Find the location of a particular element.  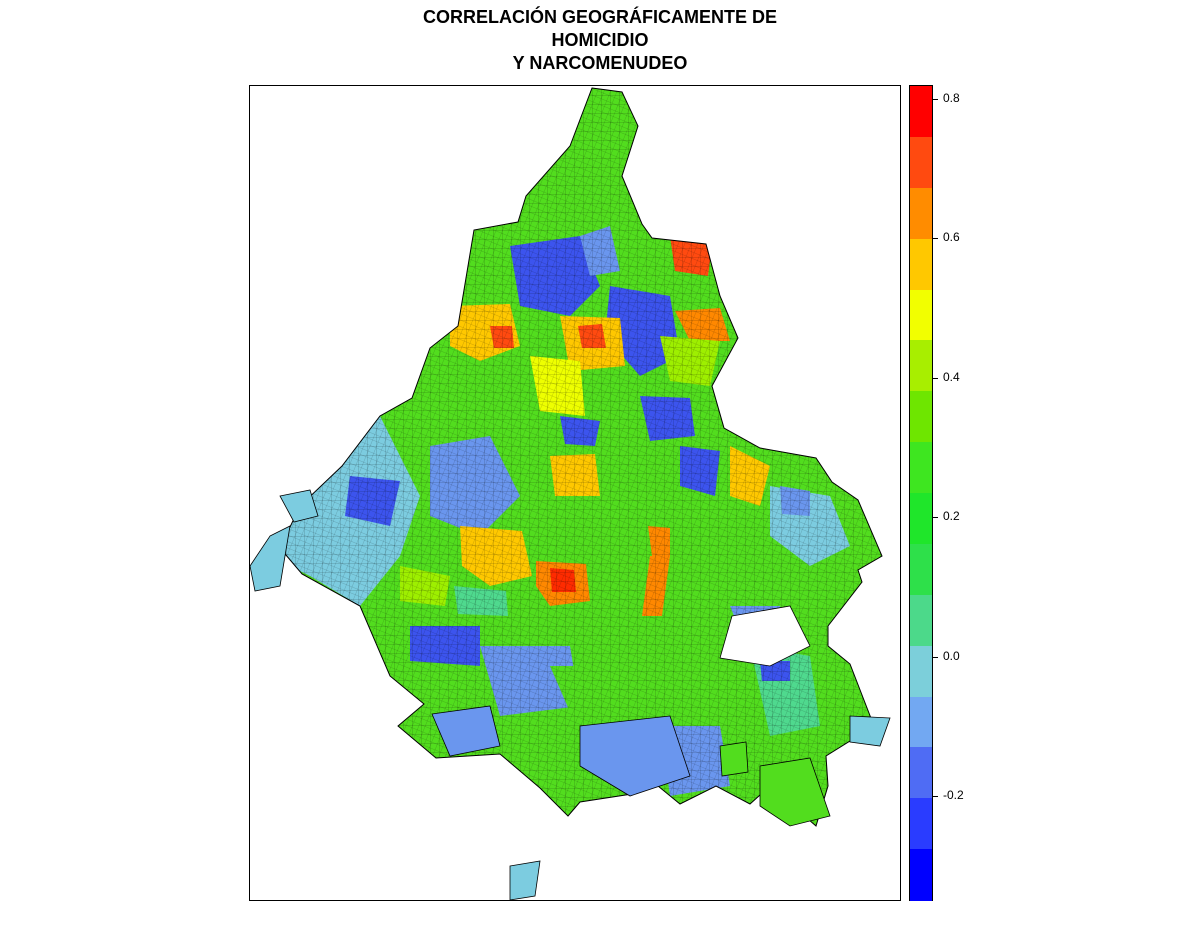

color-scale-axis: 0.8 0.6 0.4 0.2 0.0 -0.2 is located at coordinates (963, 493).